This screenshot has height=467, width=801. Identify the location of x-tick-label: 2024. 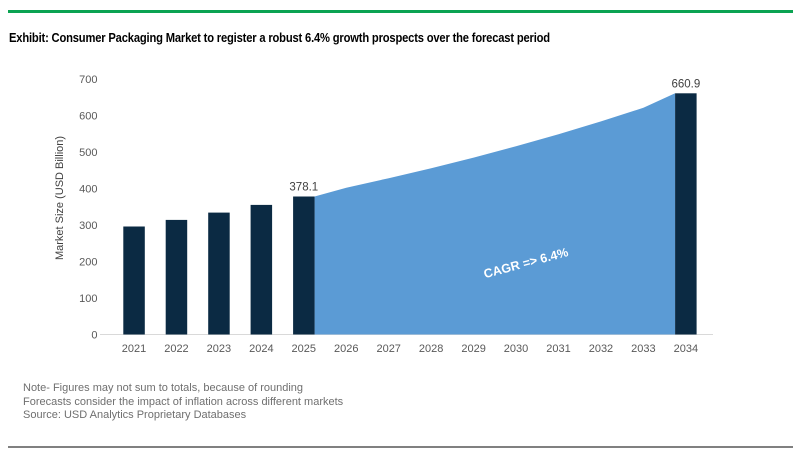
(261, 349).